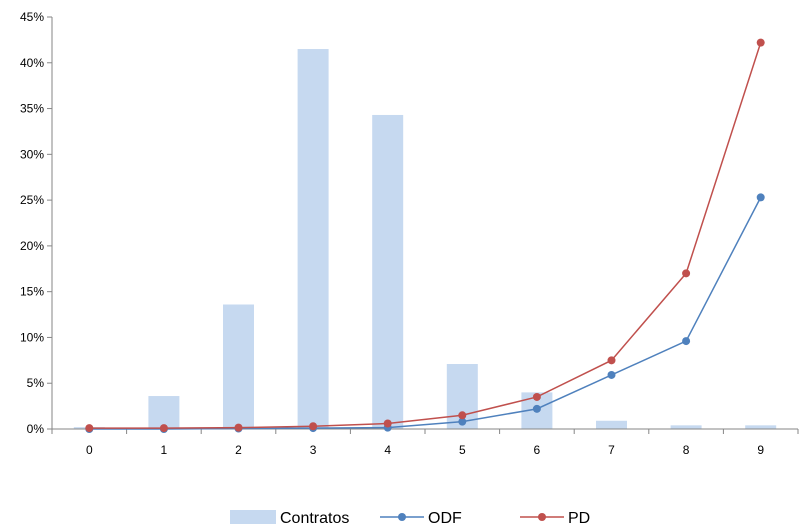  What do you see at coordinates (36, 383) in the screenshot?
I see `y-tick-label: 5%` at bounding box center [36, 383].